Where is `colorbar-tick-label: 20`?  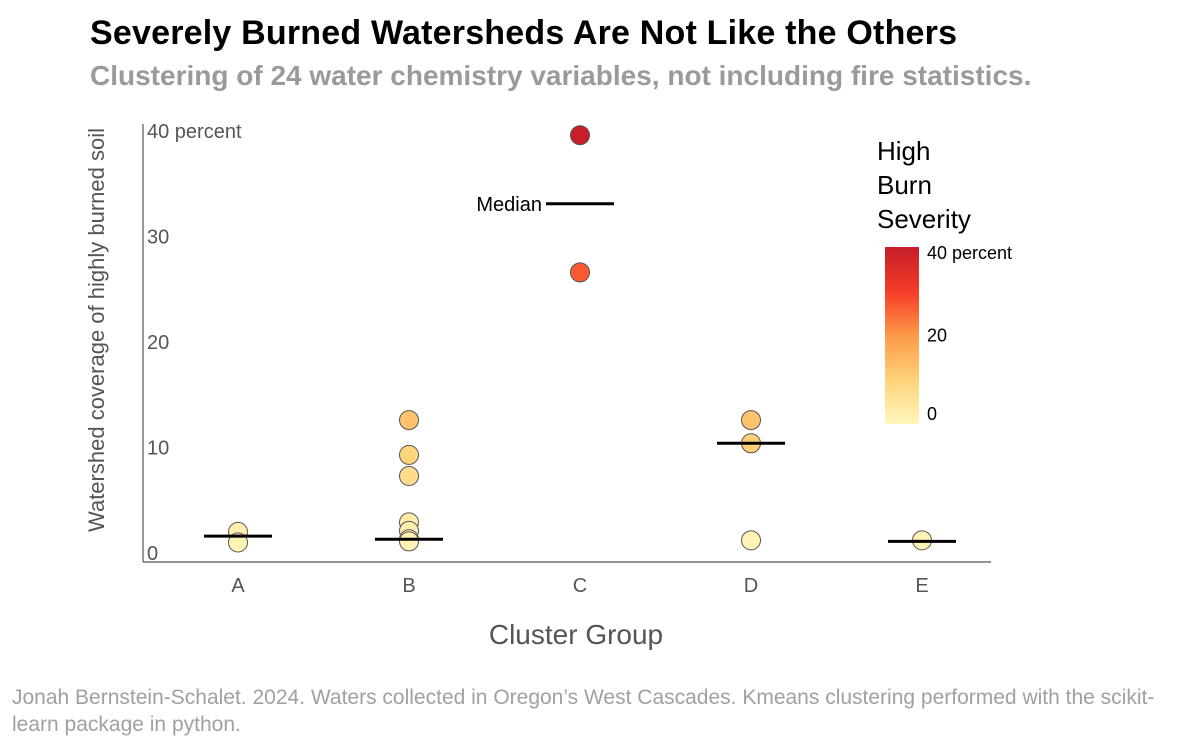 colorbar-tick-label: 20 is located at coordinates (937, 336).